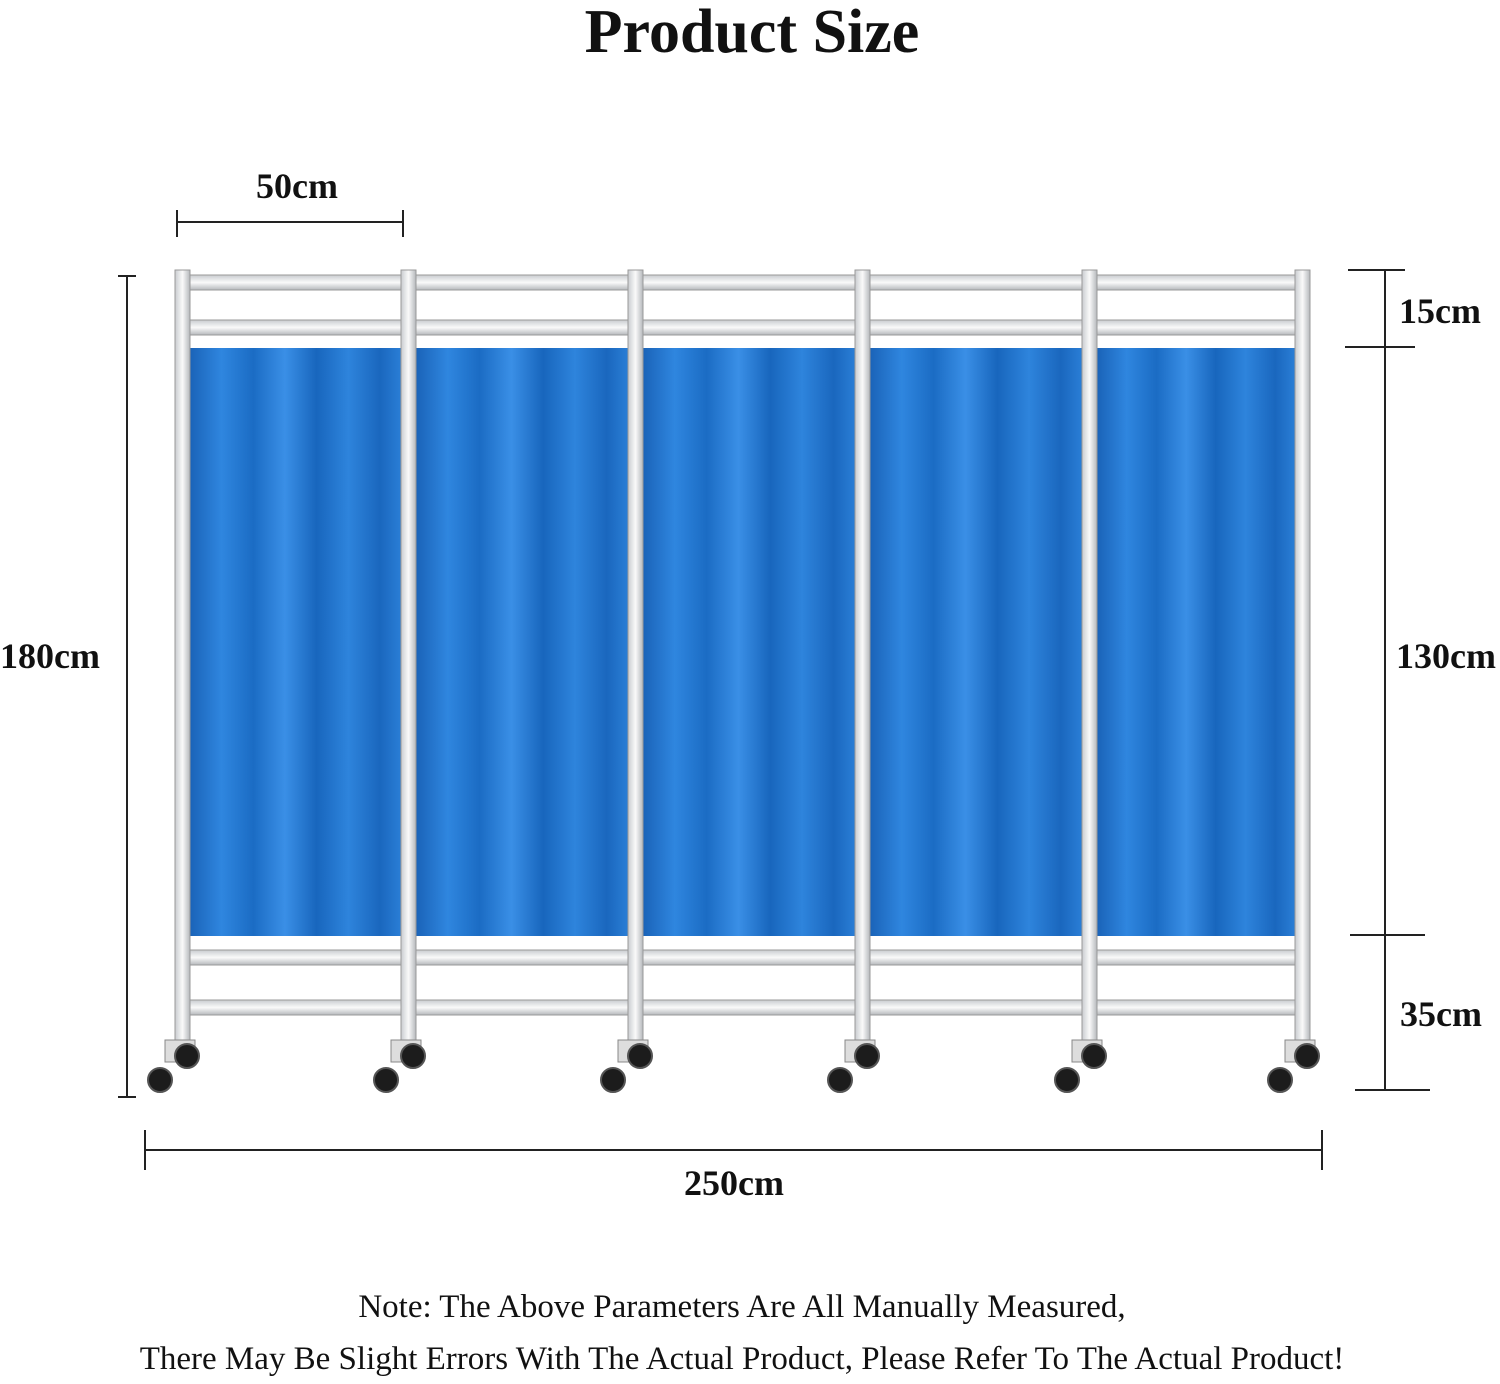 Image resolution: width=1500 pixels, height=1384 pixels. What do you see at coordinates (1441, 1014) in the screenshot?
I see `bottom-section-label: 35cm` at bounding box center [1441, 1014].